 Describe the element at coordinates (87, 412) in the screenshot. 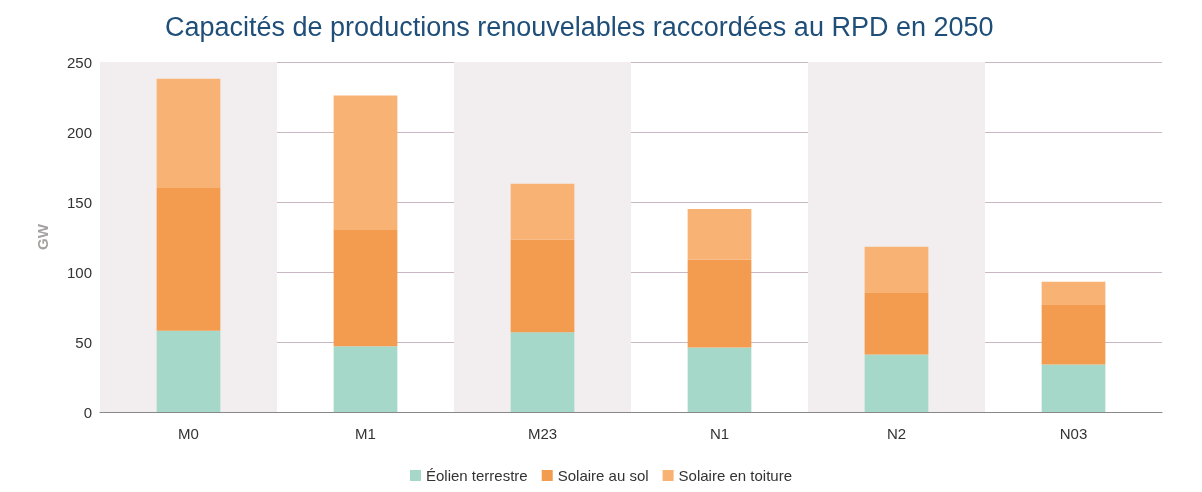

I see `y-tick-label: 0` at that location.